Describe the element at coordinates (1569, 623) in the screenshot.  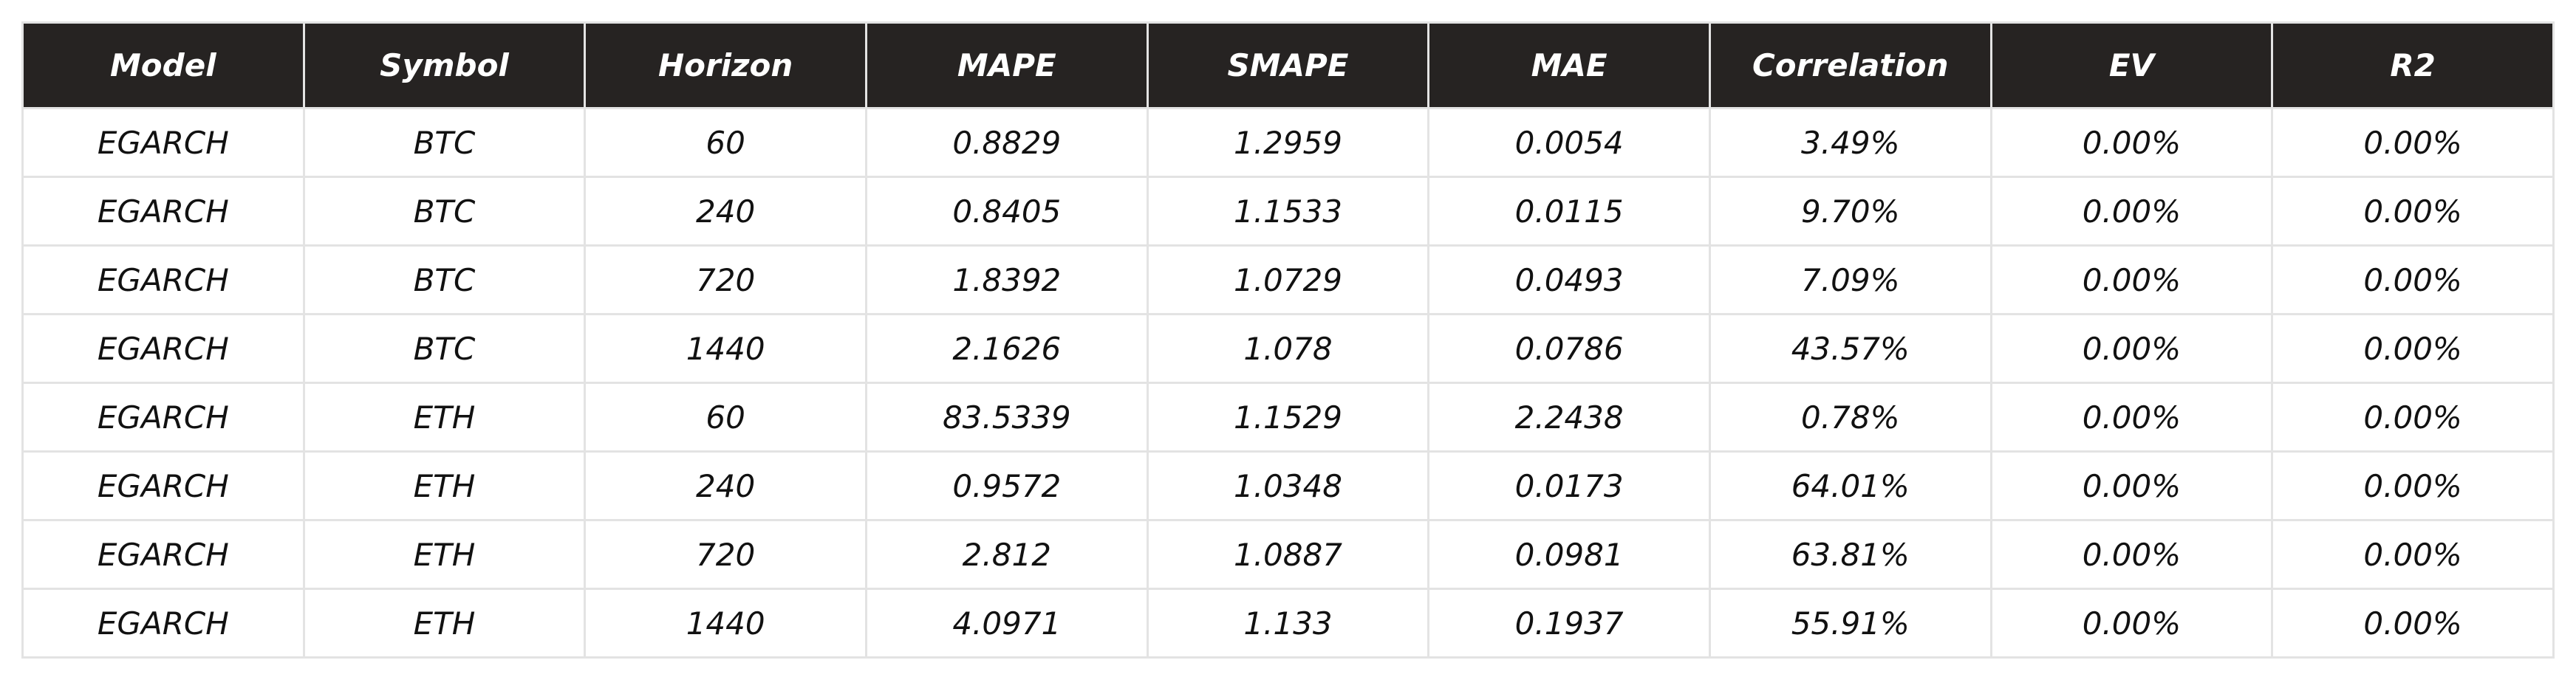
I see `table-cell-mae: 0.1937` at that location.